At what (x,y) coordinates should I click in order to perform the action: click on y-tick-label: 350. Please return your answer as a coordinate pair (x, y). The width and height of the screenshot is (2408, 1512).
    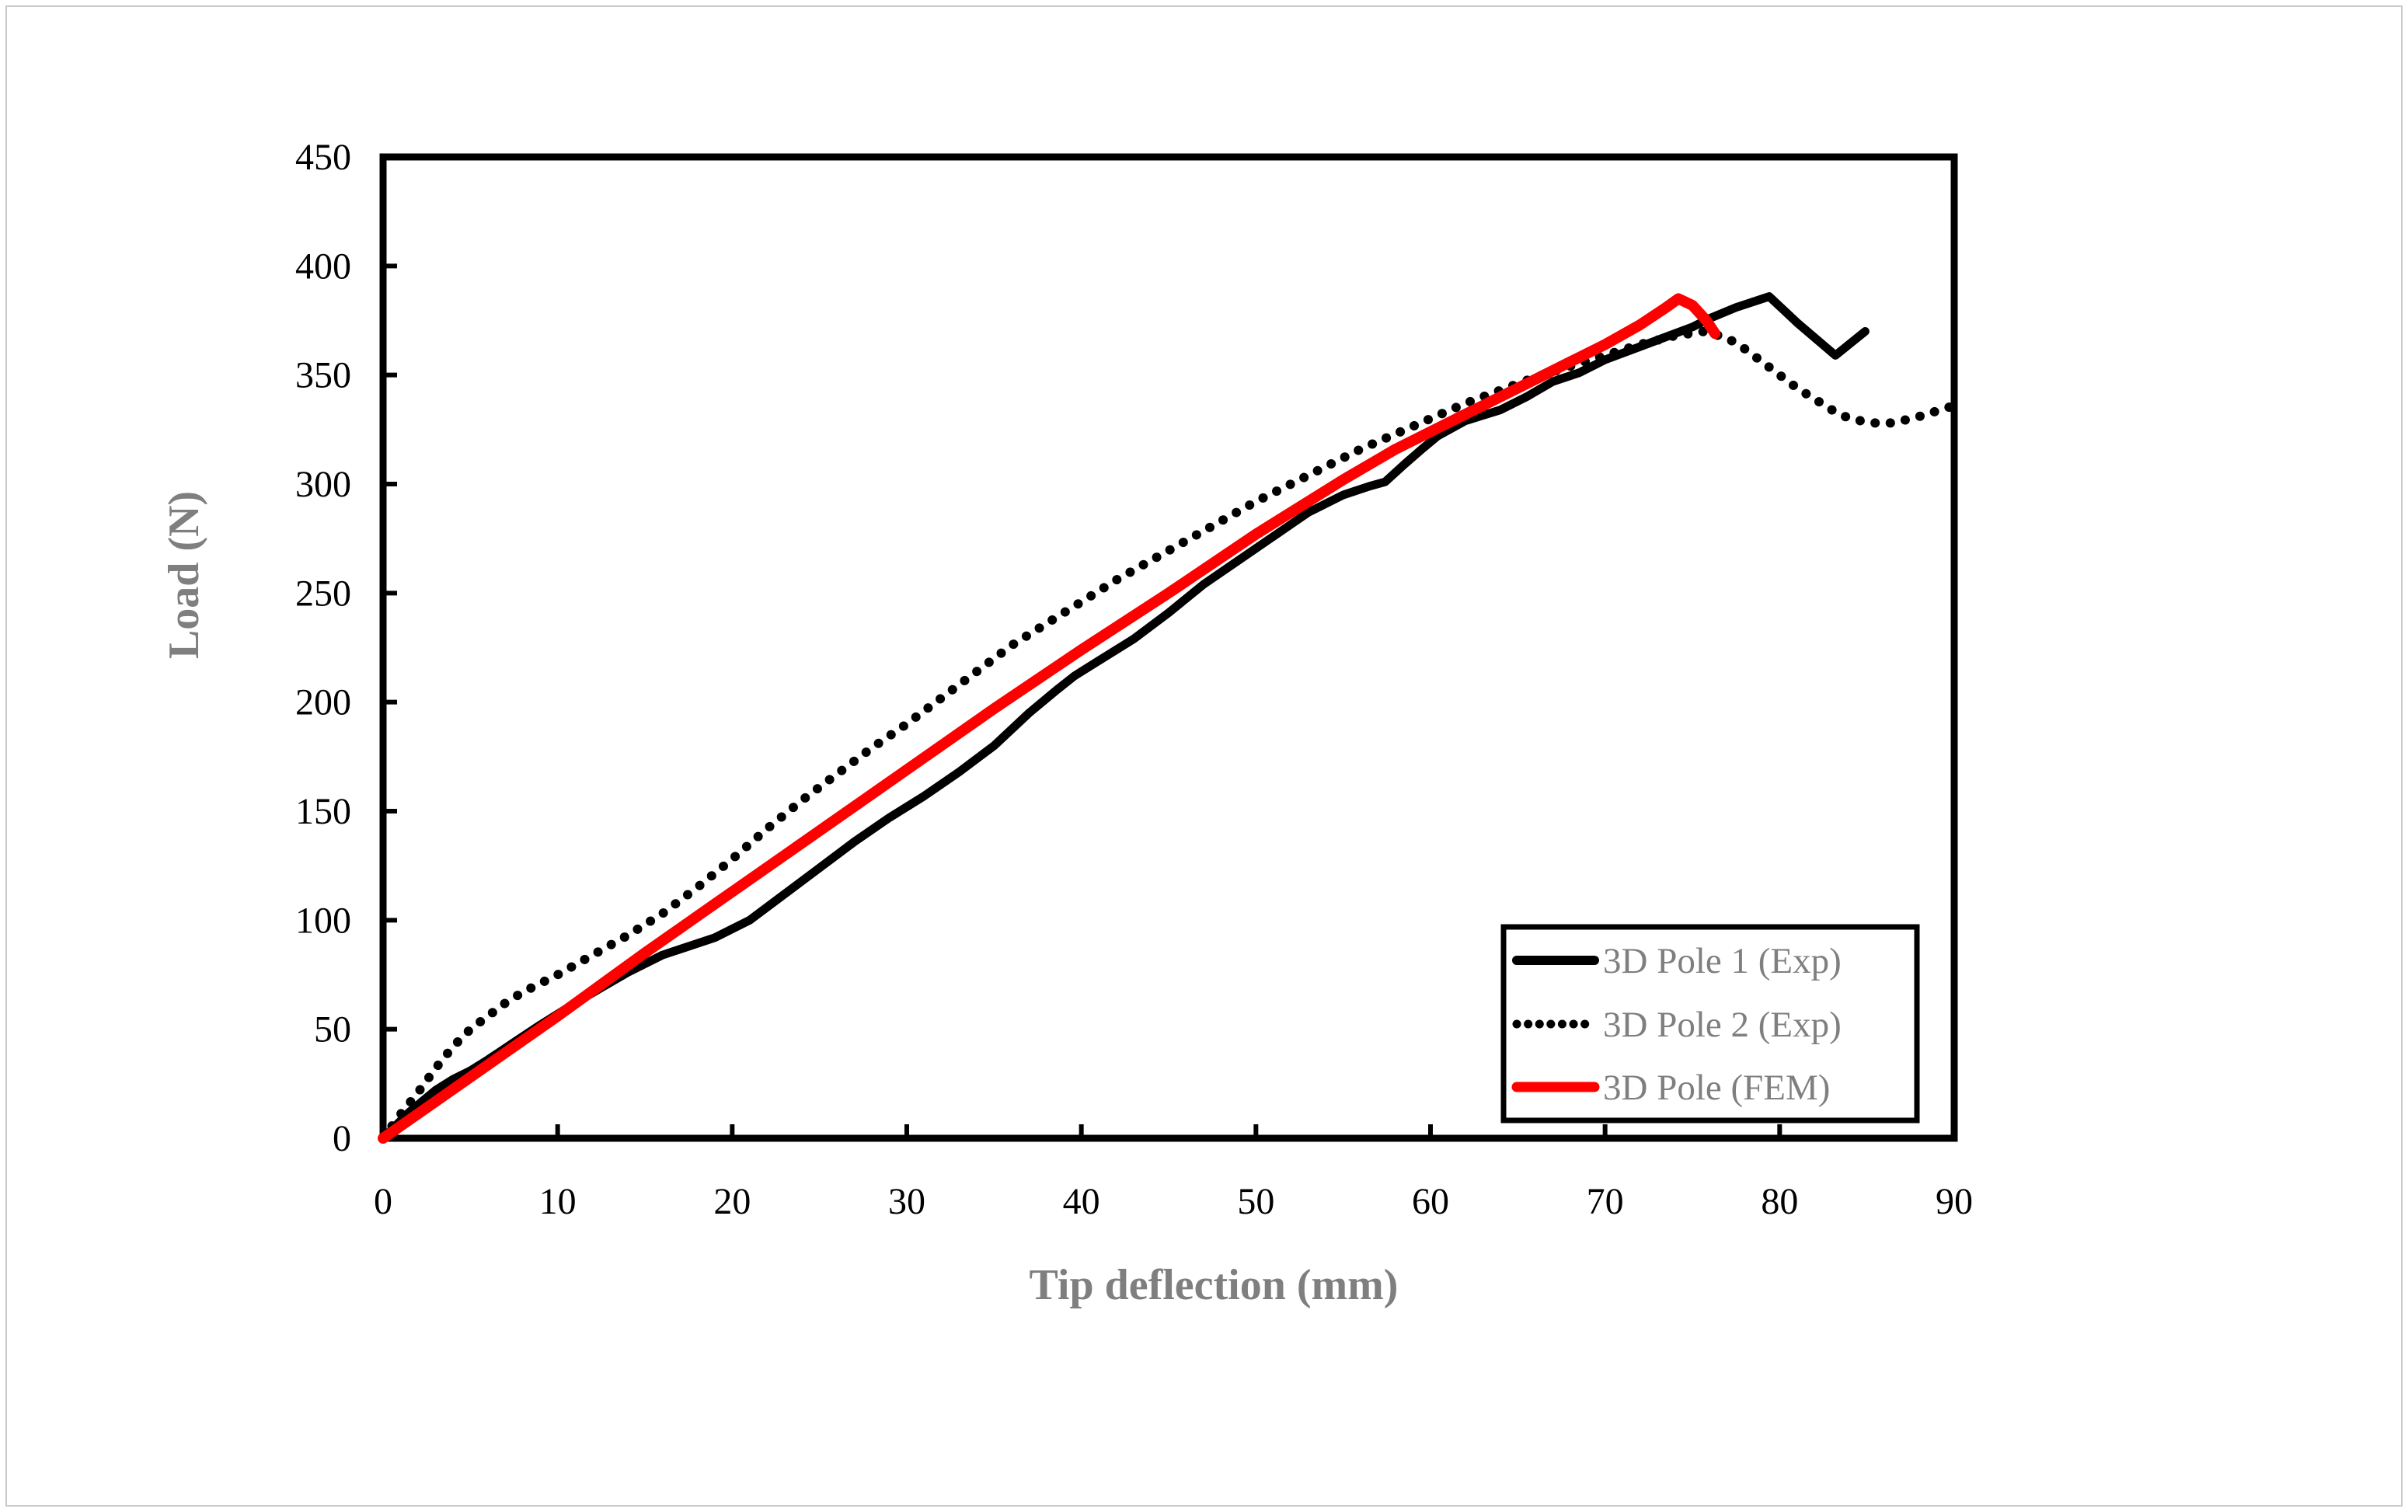
    Looking at the image, I should click on (323, 375).